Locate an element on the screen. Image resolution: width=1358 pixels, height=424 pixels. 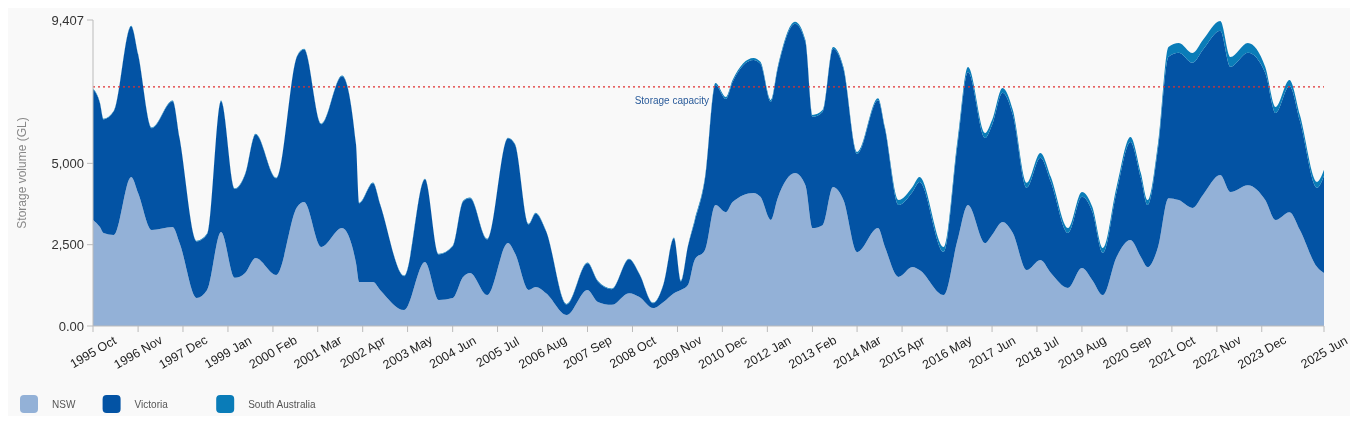
ref-line-label: Storage capacity is located at coordinates (672, 100).